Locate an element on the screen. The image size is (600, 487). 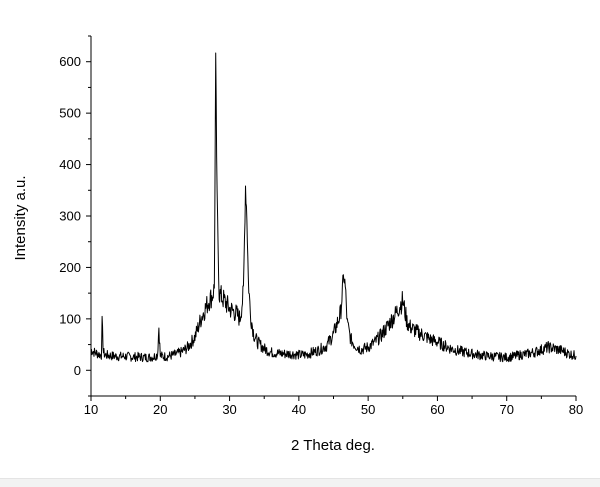
y-tick-label-100: 100 is located at coordinates (70, 318).